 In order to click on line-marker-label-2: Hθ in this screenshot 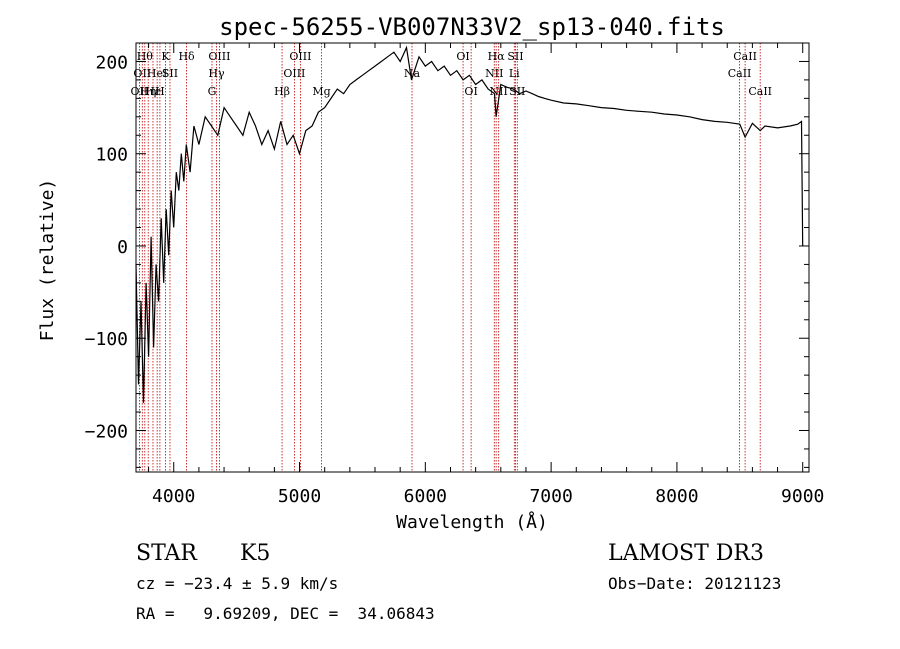, I will do `click(145, 56)`.